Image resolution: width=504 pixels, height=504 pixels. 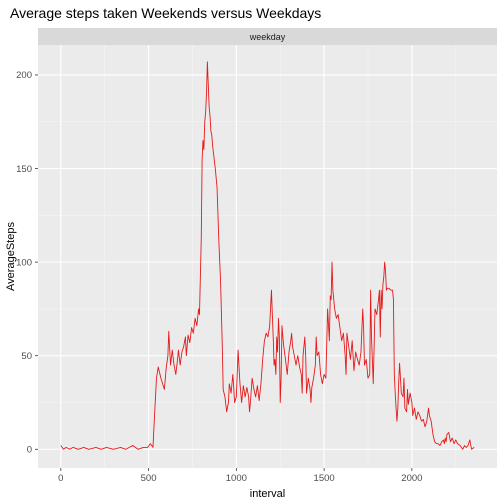 I want to click on x-tick-label: 500, so click(x=149, y=478).